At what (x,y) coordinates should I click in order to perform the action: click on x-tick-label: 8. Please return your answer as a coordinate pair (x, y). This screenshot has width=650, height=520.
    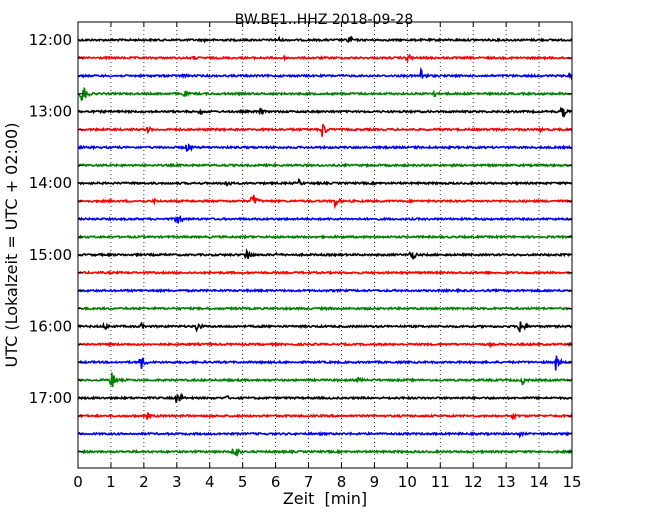
    Looking at the image, I should click on (342, 482).